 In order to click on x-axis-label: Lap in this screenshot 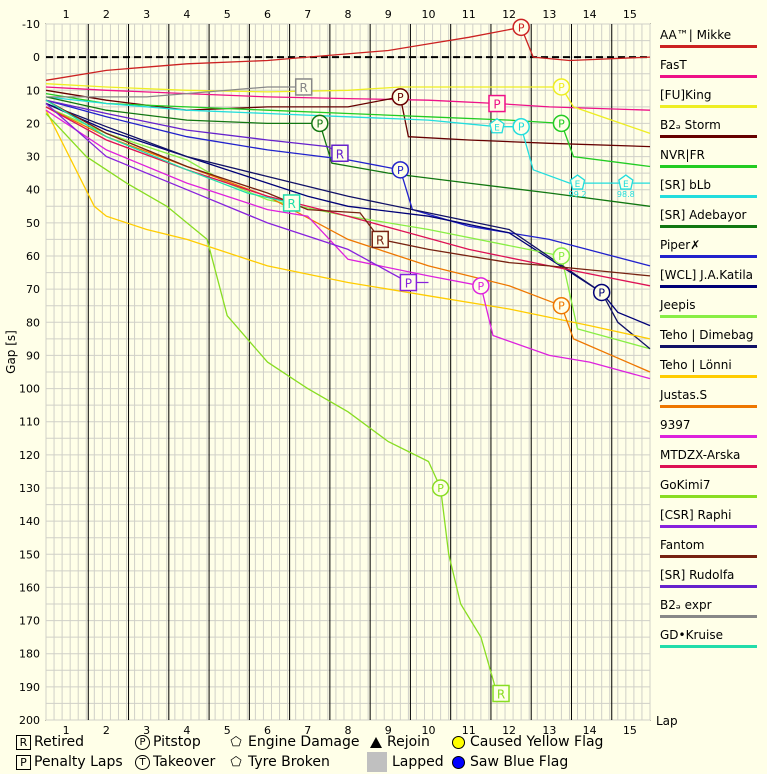, I will do `click(667, 721)`.